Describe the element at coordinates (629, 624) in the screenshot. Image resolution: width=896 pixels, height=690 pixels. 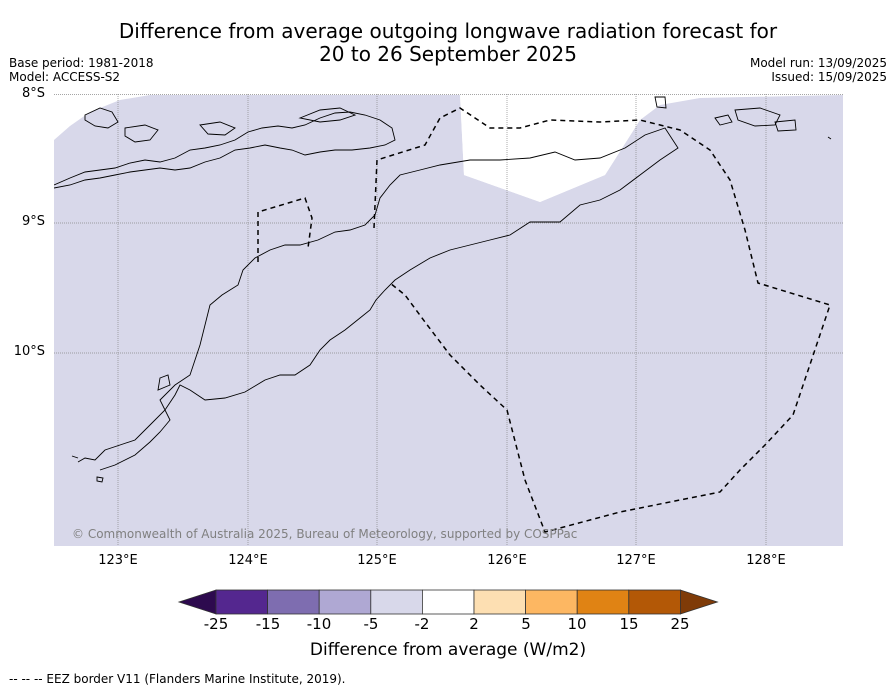
I see `colorbar-tick: 15` at that location.